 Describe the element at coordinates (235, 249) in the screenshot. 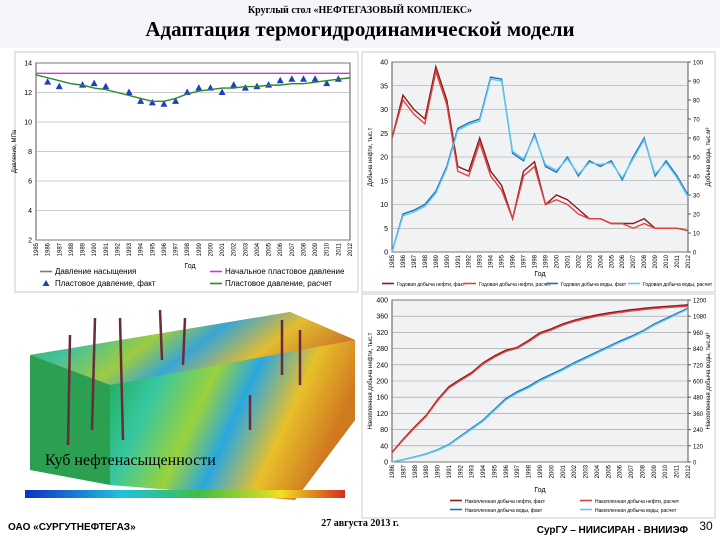

I see `x-tick-label: 2002` at that location.